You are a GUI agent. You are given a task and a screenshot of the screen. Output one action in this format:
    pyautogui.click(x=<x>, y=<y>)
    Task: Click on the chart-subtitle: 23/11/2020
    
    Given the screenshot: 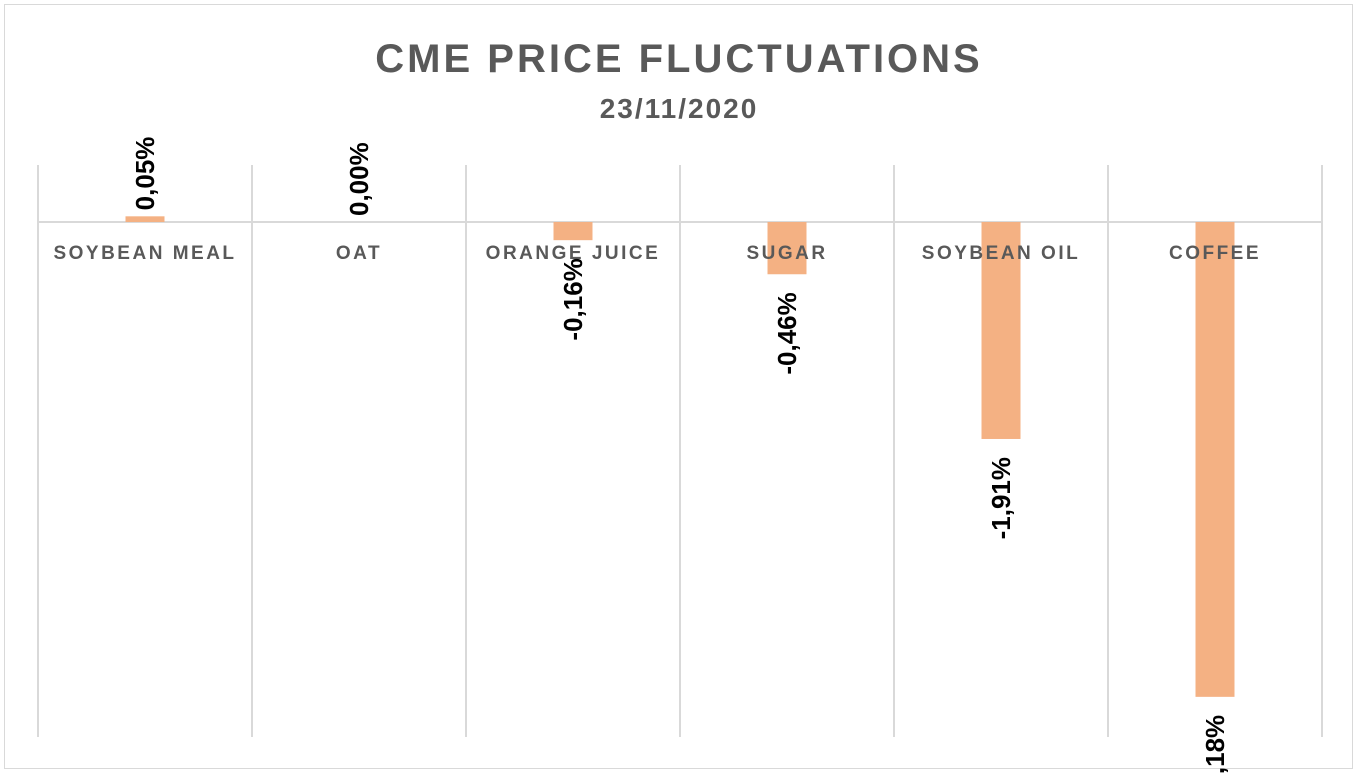 What is the action you would take?
    pyautogui.click(x=679, y=108)
    